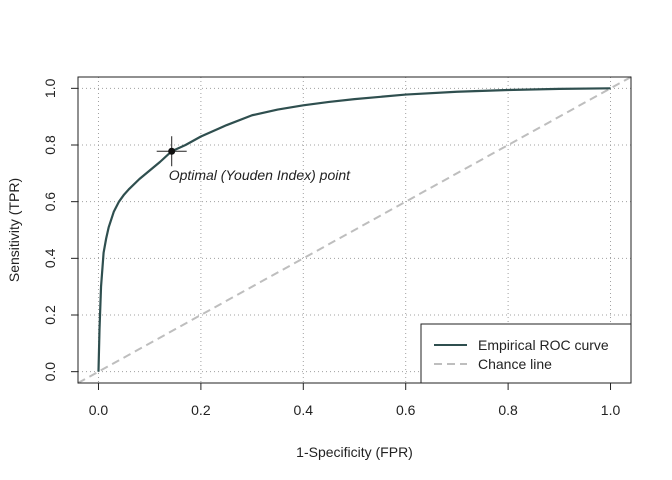  What do you see at coordinates (99, 410) in the screenshot?
I see `x-tick-label-0: 0.0` at bounding box center [99, 410].